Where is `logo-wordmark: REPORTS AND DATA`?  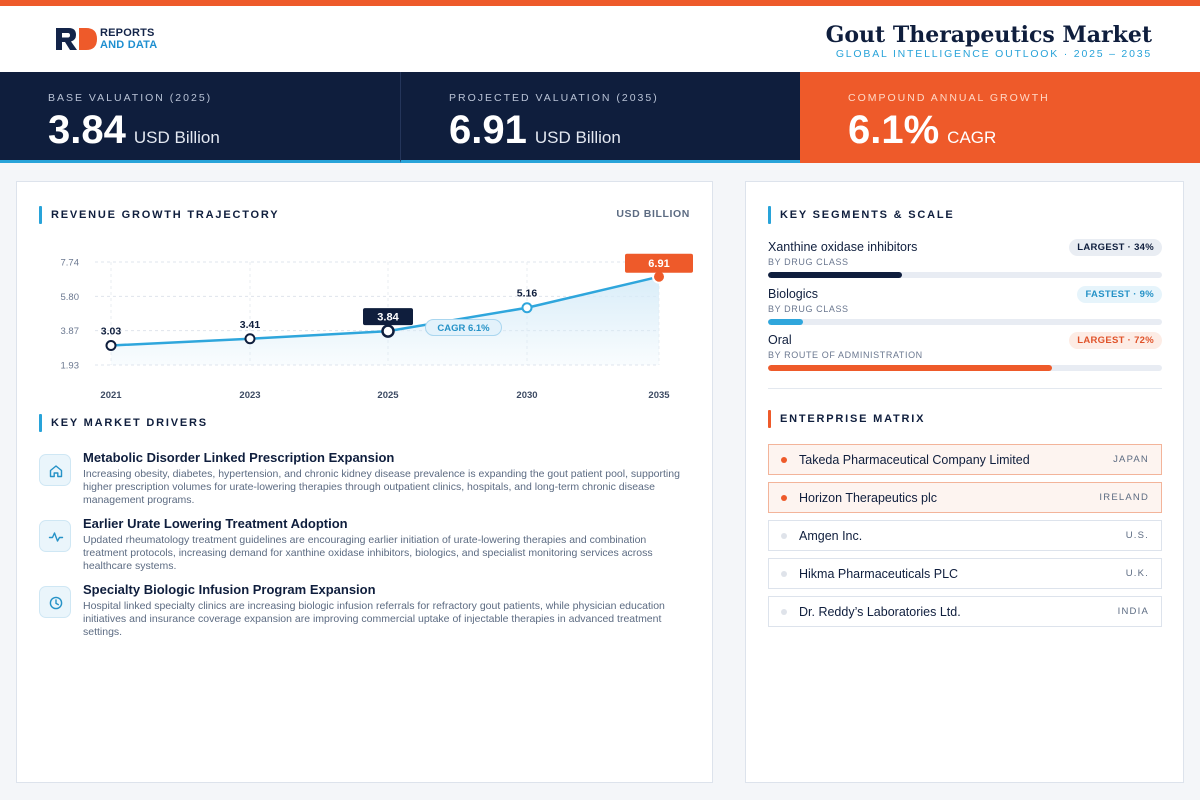 logo-wordmark: REPORTS AND DATA is located at coordinates (128, 39).